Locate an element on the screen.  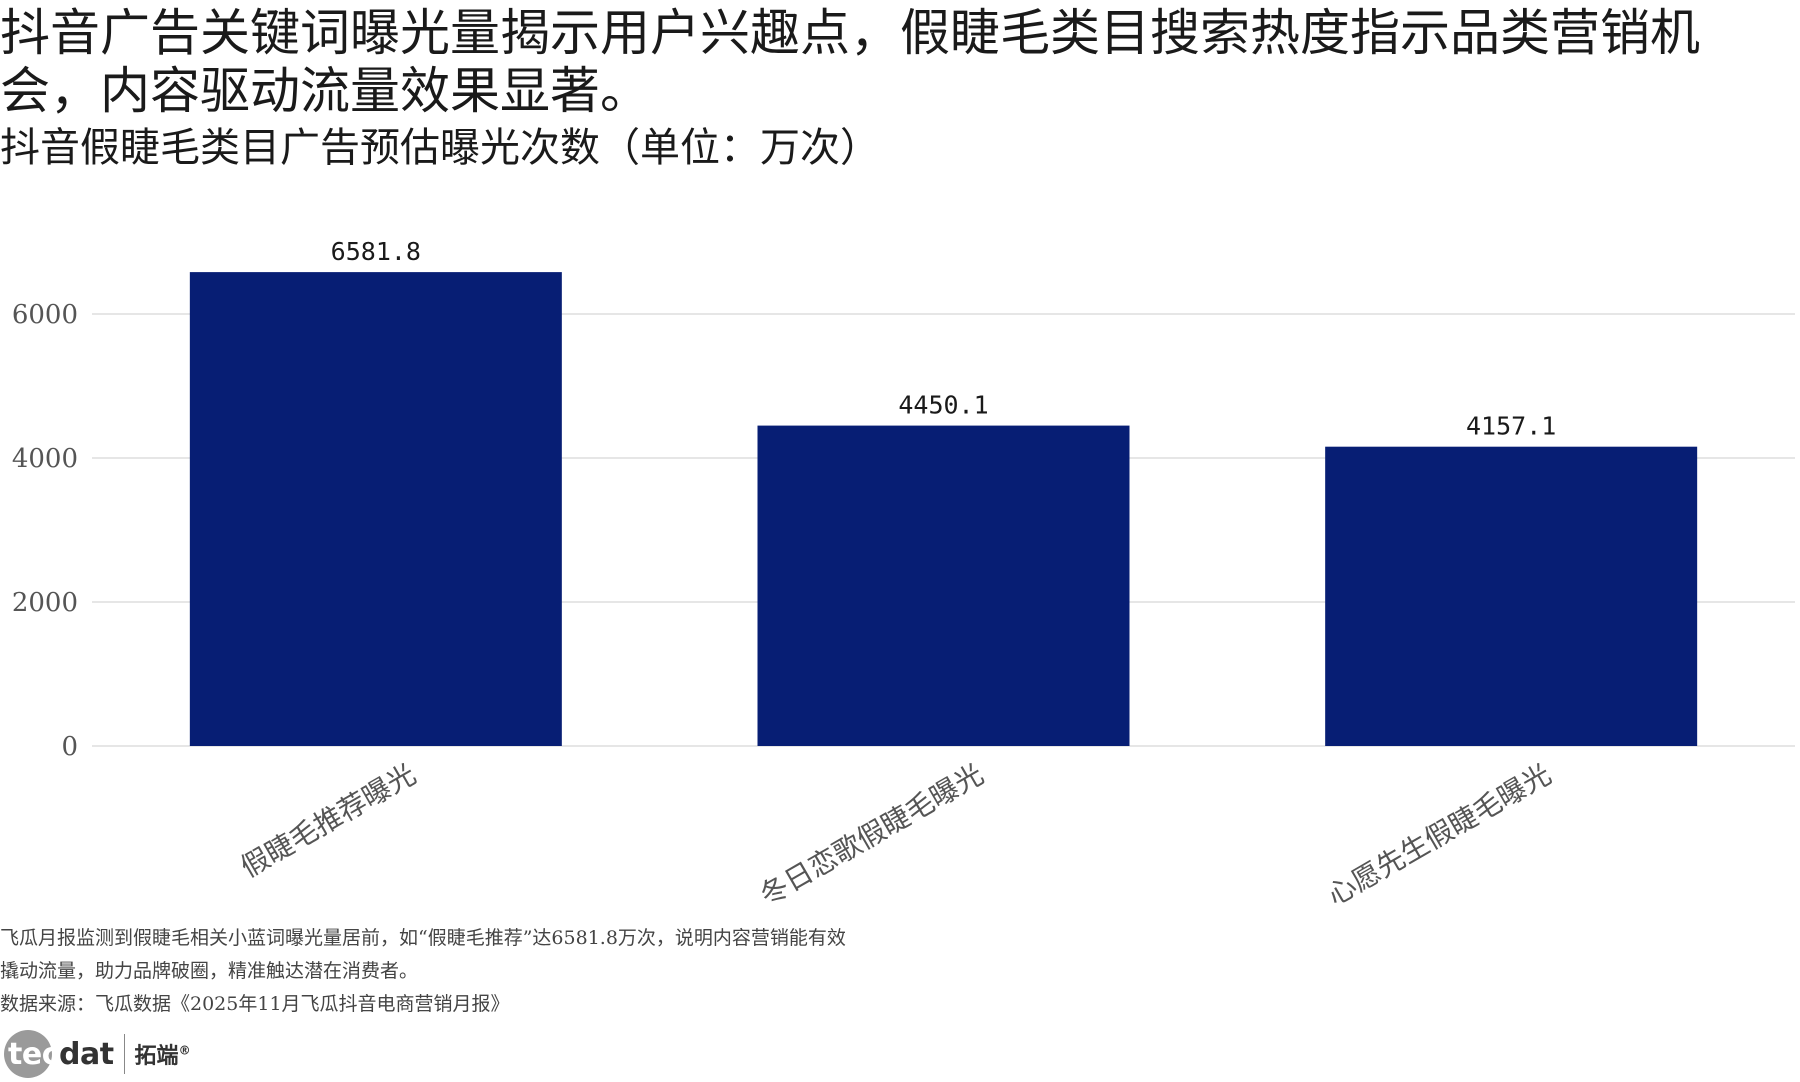
x-tick-label: 心愿先生假睫毛曝光 is located at coordinates (1439, 834).